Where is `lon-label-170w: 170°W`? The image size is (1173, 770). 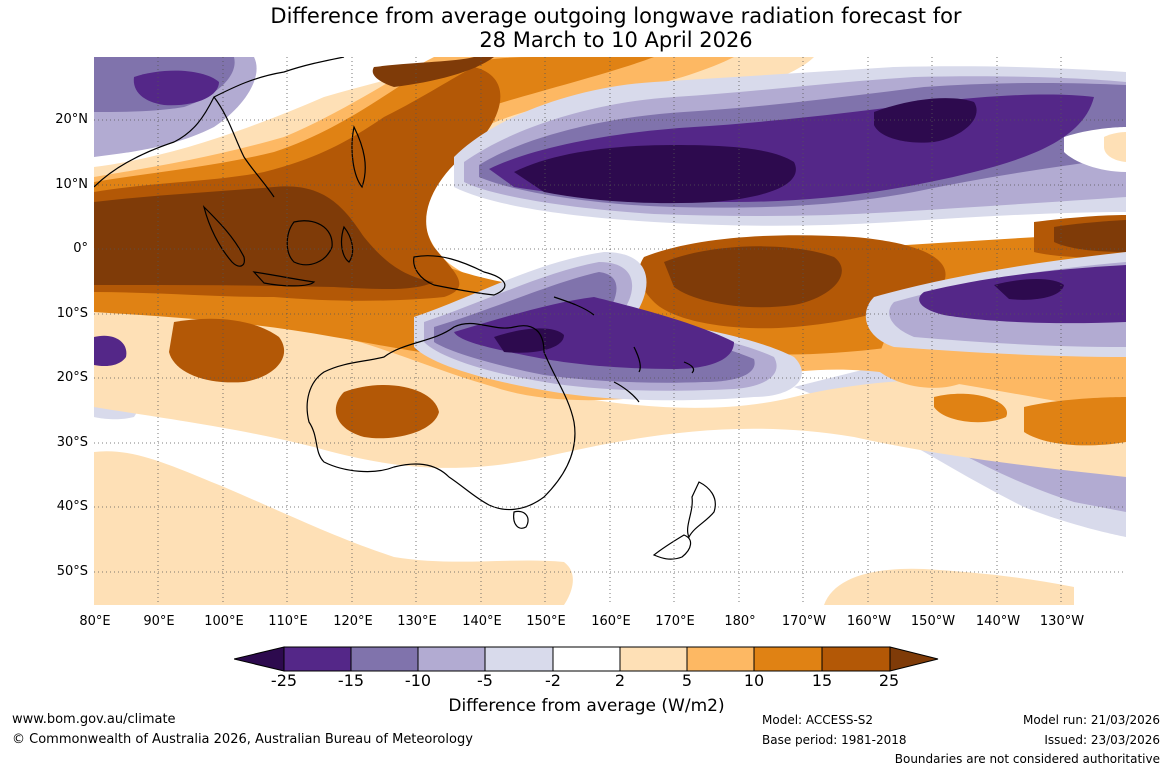 lon-label-170w: 170°W is located at coordinates (804, 621).